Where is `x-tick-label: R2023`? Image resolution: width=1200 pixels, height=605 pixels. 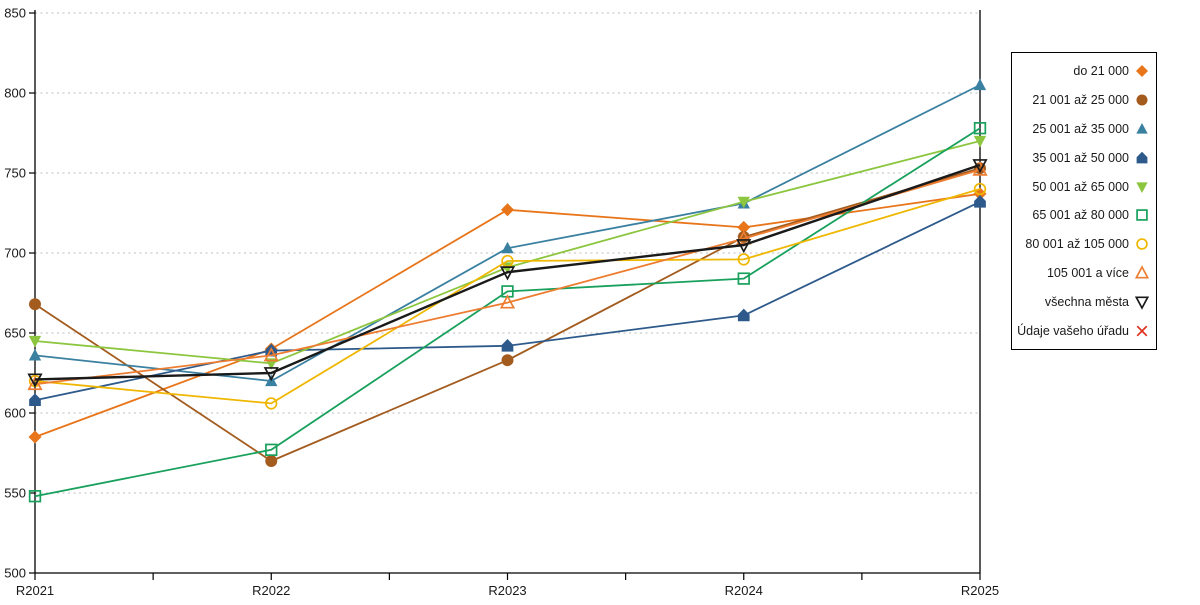 x-tick-label: R2023 is located at coordinates (507, 590).